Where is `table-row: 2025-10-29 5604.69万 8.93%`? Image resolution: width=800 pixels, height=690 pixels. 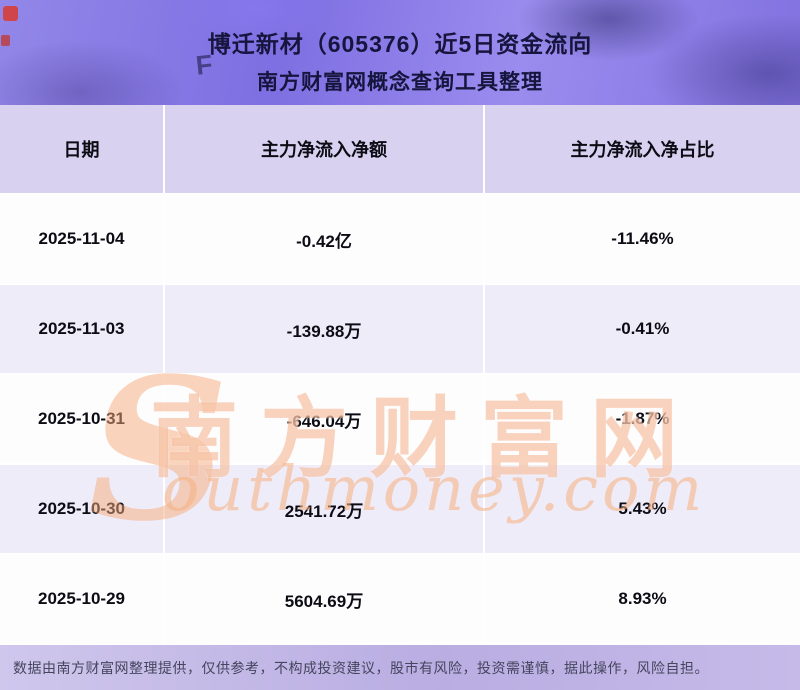 table-row: 2025-10-29 5604.69万 8.93% is located at coordinates (400, 600).